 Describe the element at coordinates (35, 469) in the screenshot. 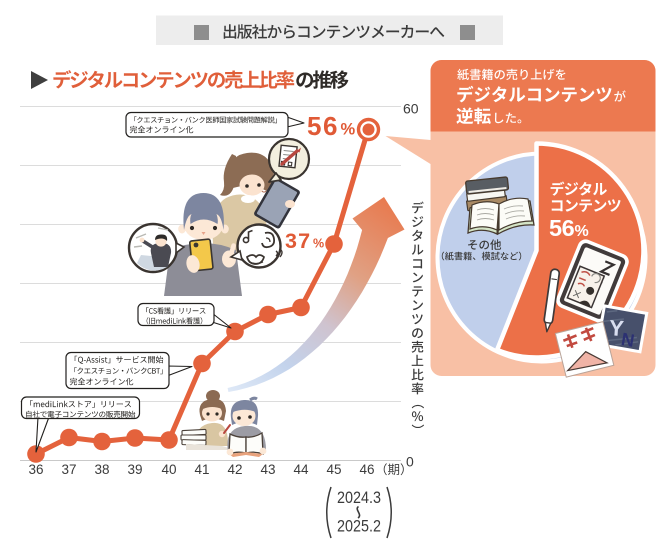

I see `svg-text: 36` at that location.